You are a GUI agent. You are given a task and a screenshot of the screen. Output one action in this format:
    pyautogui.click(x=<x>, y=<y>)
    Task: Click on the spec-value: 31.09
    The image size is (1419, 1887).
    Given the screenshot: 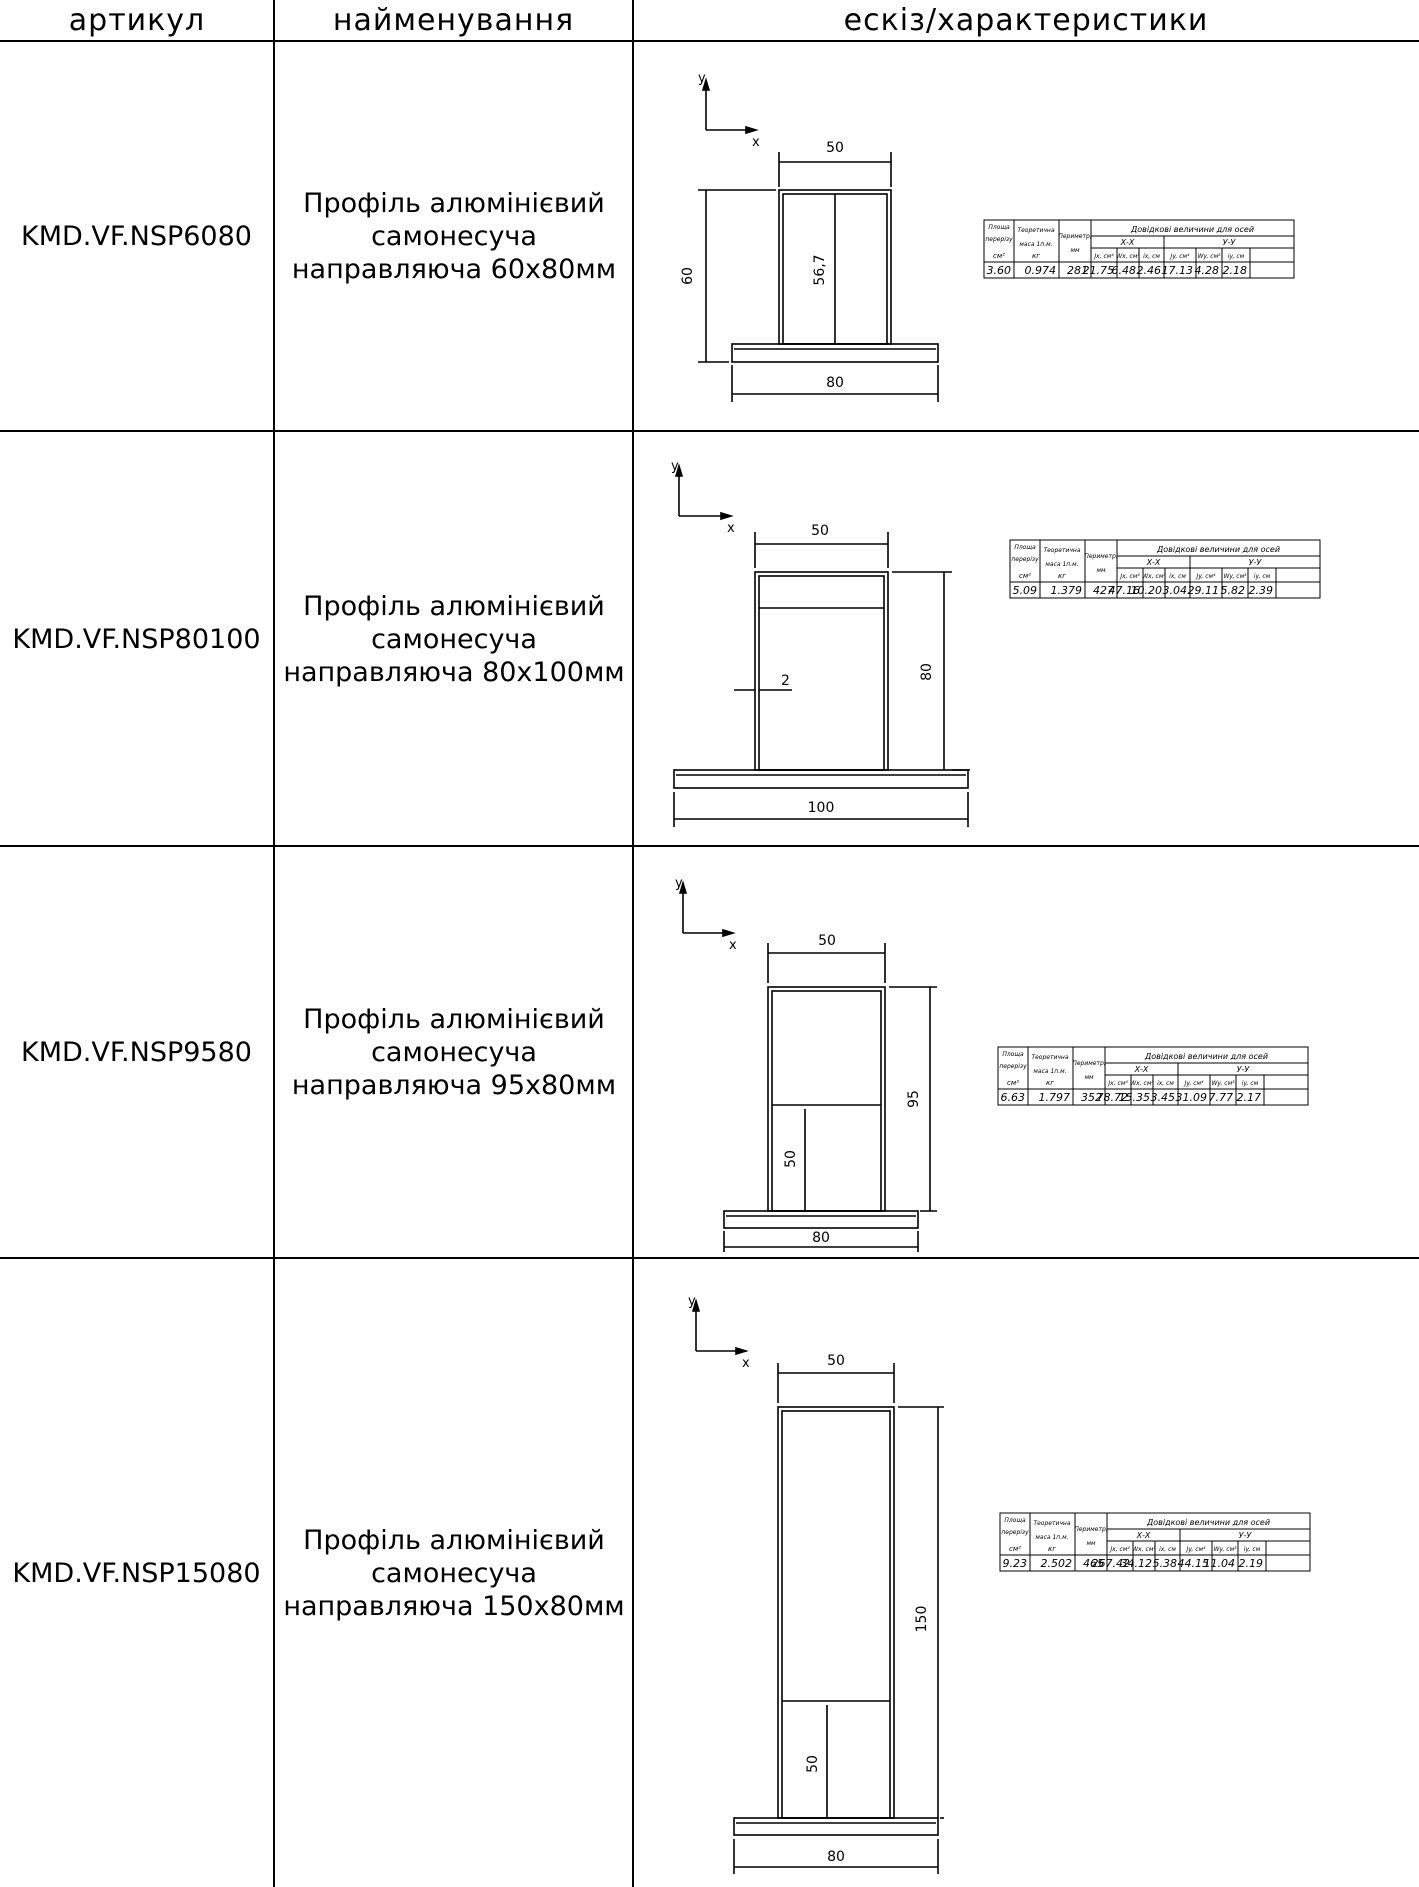 What is the action you would take?
    pyautogui.click(x=1192, y=1097)
    